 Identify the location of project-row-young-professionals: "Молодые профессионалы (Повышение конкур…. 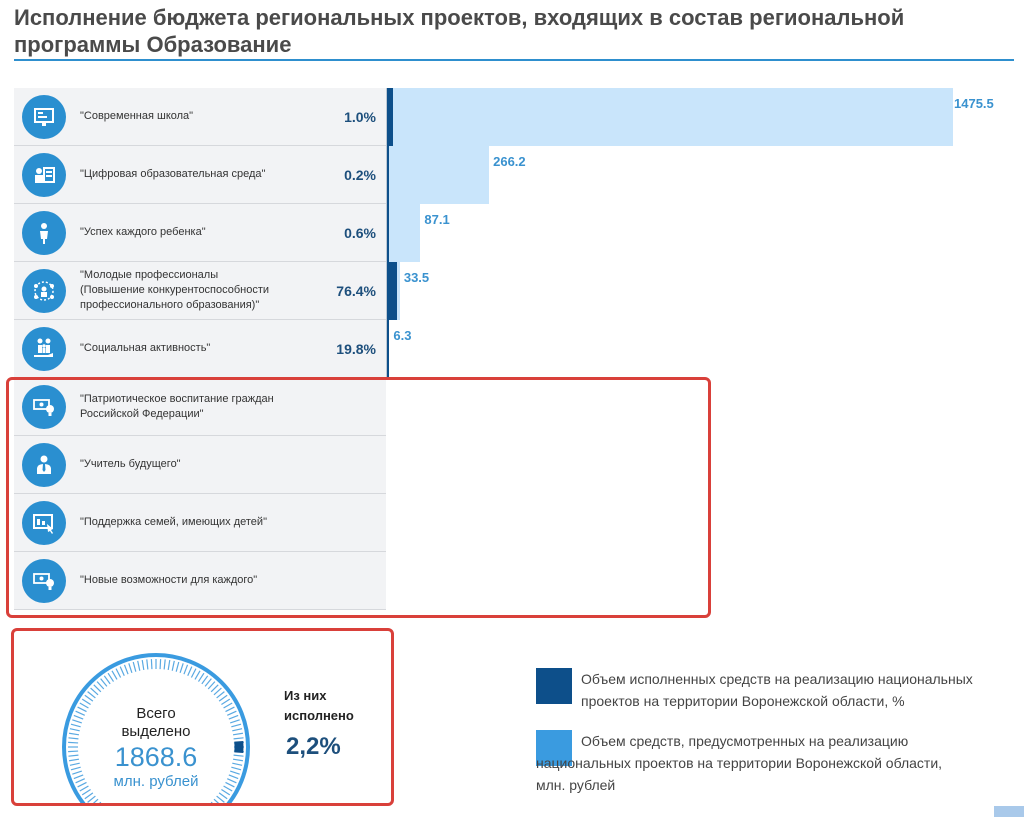
(200, 291).